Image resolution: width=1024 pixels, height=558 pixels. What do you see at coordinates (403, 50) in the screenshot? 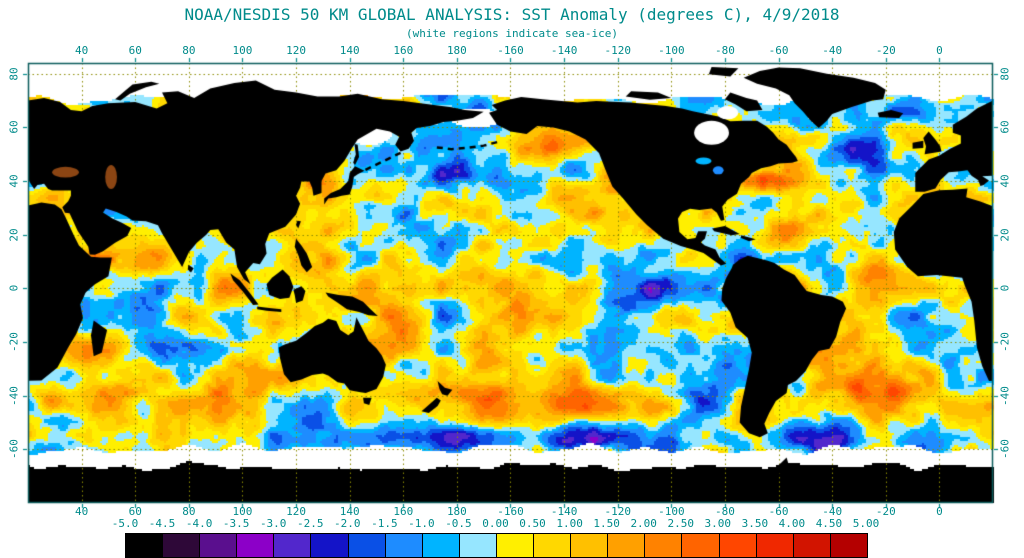
I see `lon-tick-label-top: 160` at bounding box center [403, 50].